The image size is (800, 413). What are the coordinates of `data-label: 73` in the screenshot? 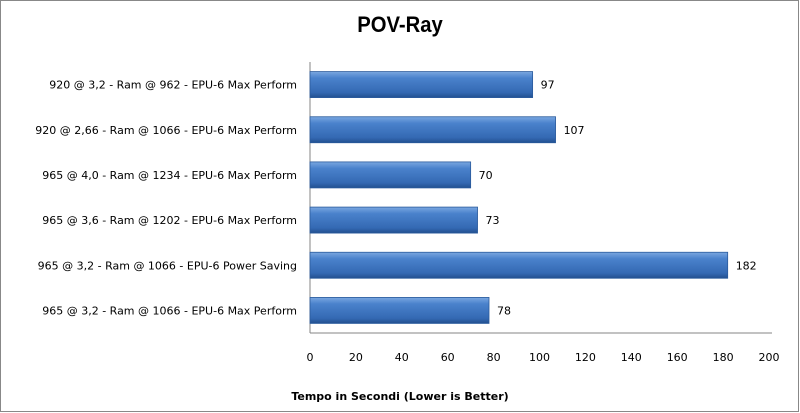 It's located at (493, 220).